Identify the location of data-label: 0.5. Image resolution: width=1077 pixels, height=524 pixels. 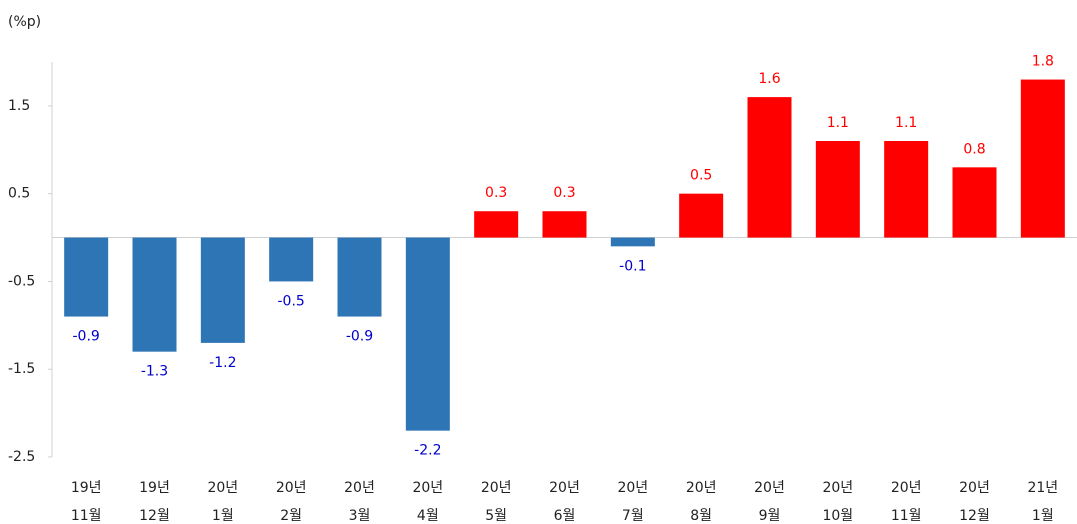
(701, 176).